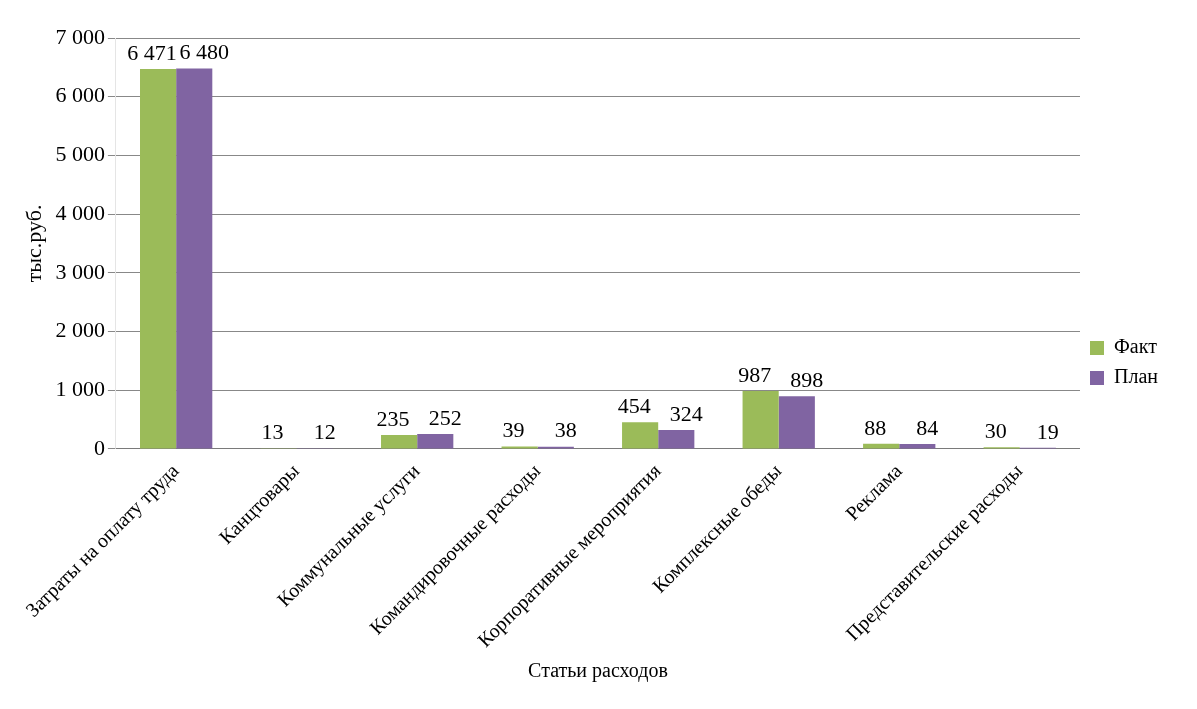  What do you see at coordinates (33, 243) in the screenshot?
I see `y-axis-title: тыс.руб.` at bounding box center [33, 243].